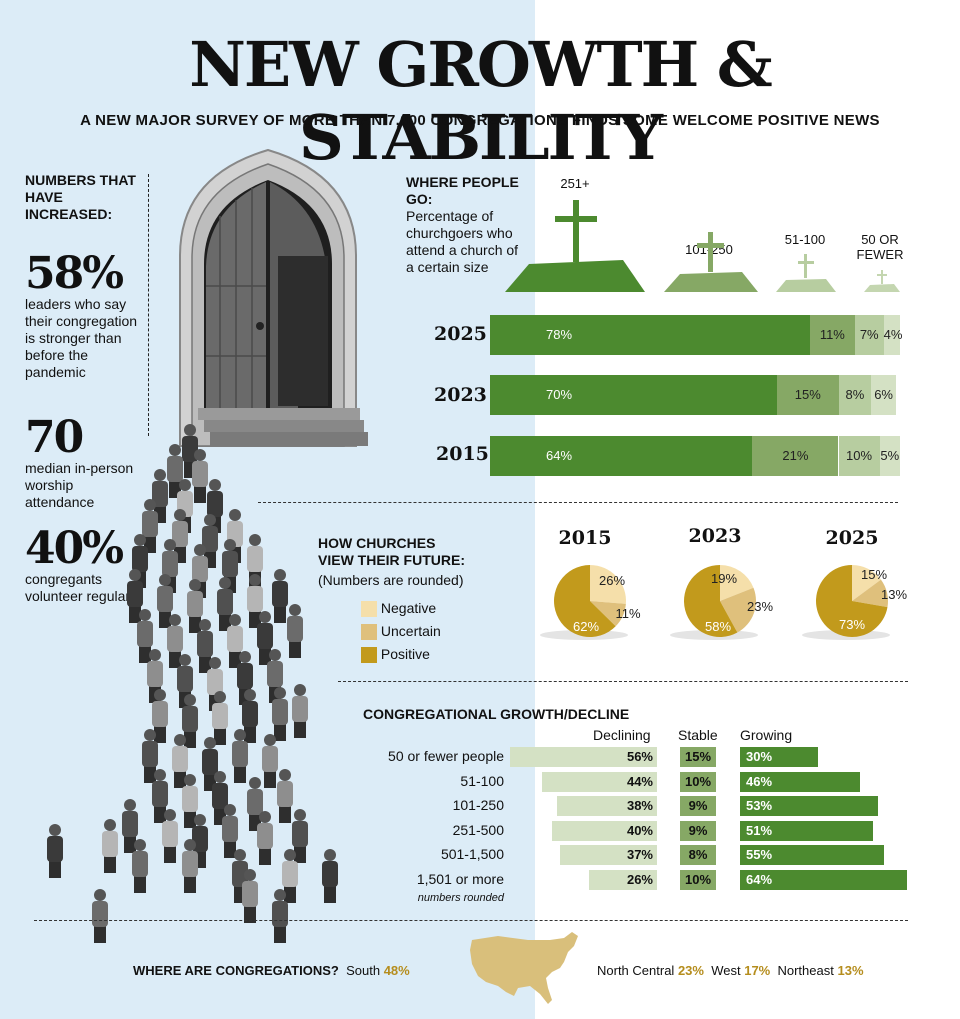  Describe the element at coordinates (460, 879) in the screenshot. I see `growth-row-label: 1,501 or more` at that location.